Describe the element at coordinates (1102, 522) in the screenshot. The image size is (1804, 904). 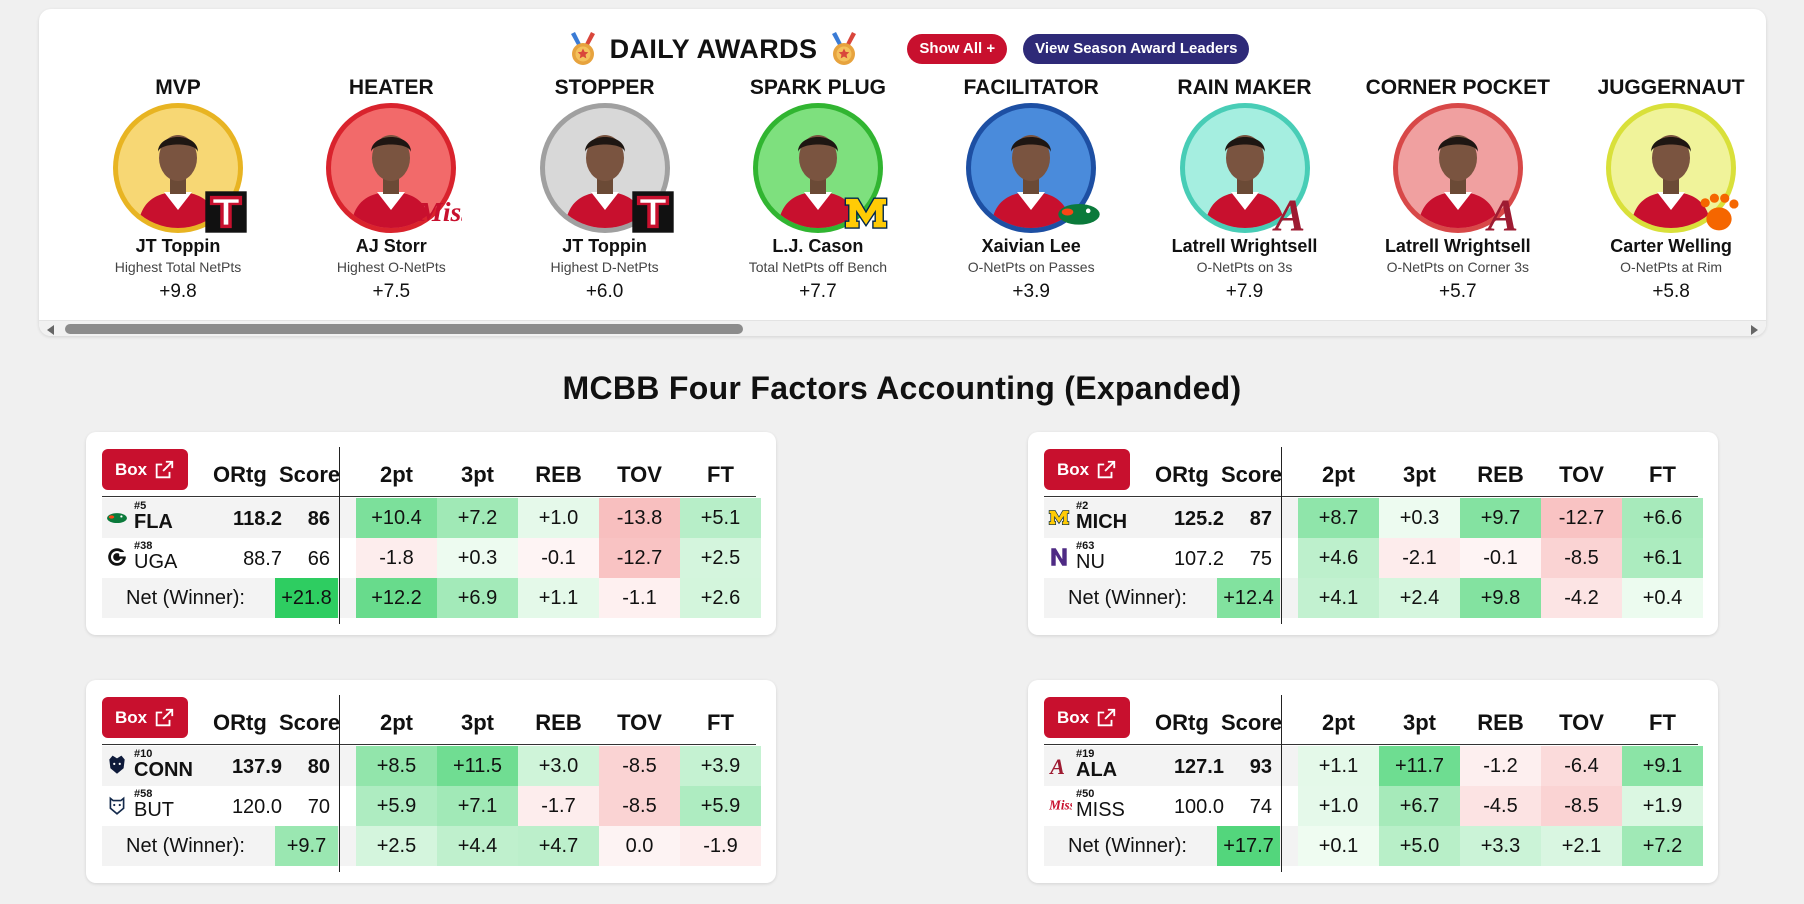
I see `team-name: MICH` at that location.